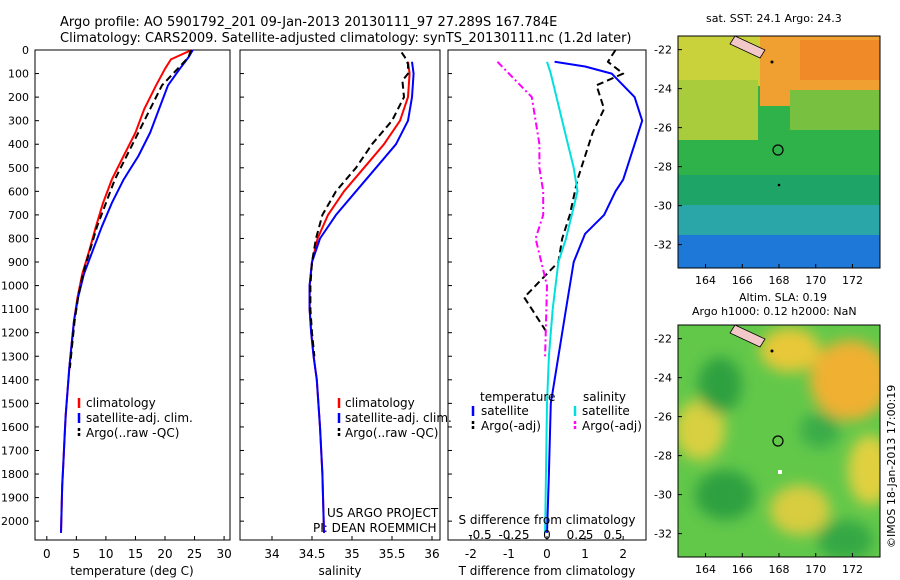 The image size is (900, 580). What do you see at coordinates (509, 554) in the screenshot?
I see `x-tick-label: -1` at bounding box center [509, 554].